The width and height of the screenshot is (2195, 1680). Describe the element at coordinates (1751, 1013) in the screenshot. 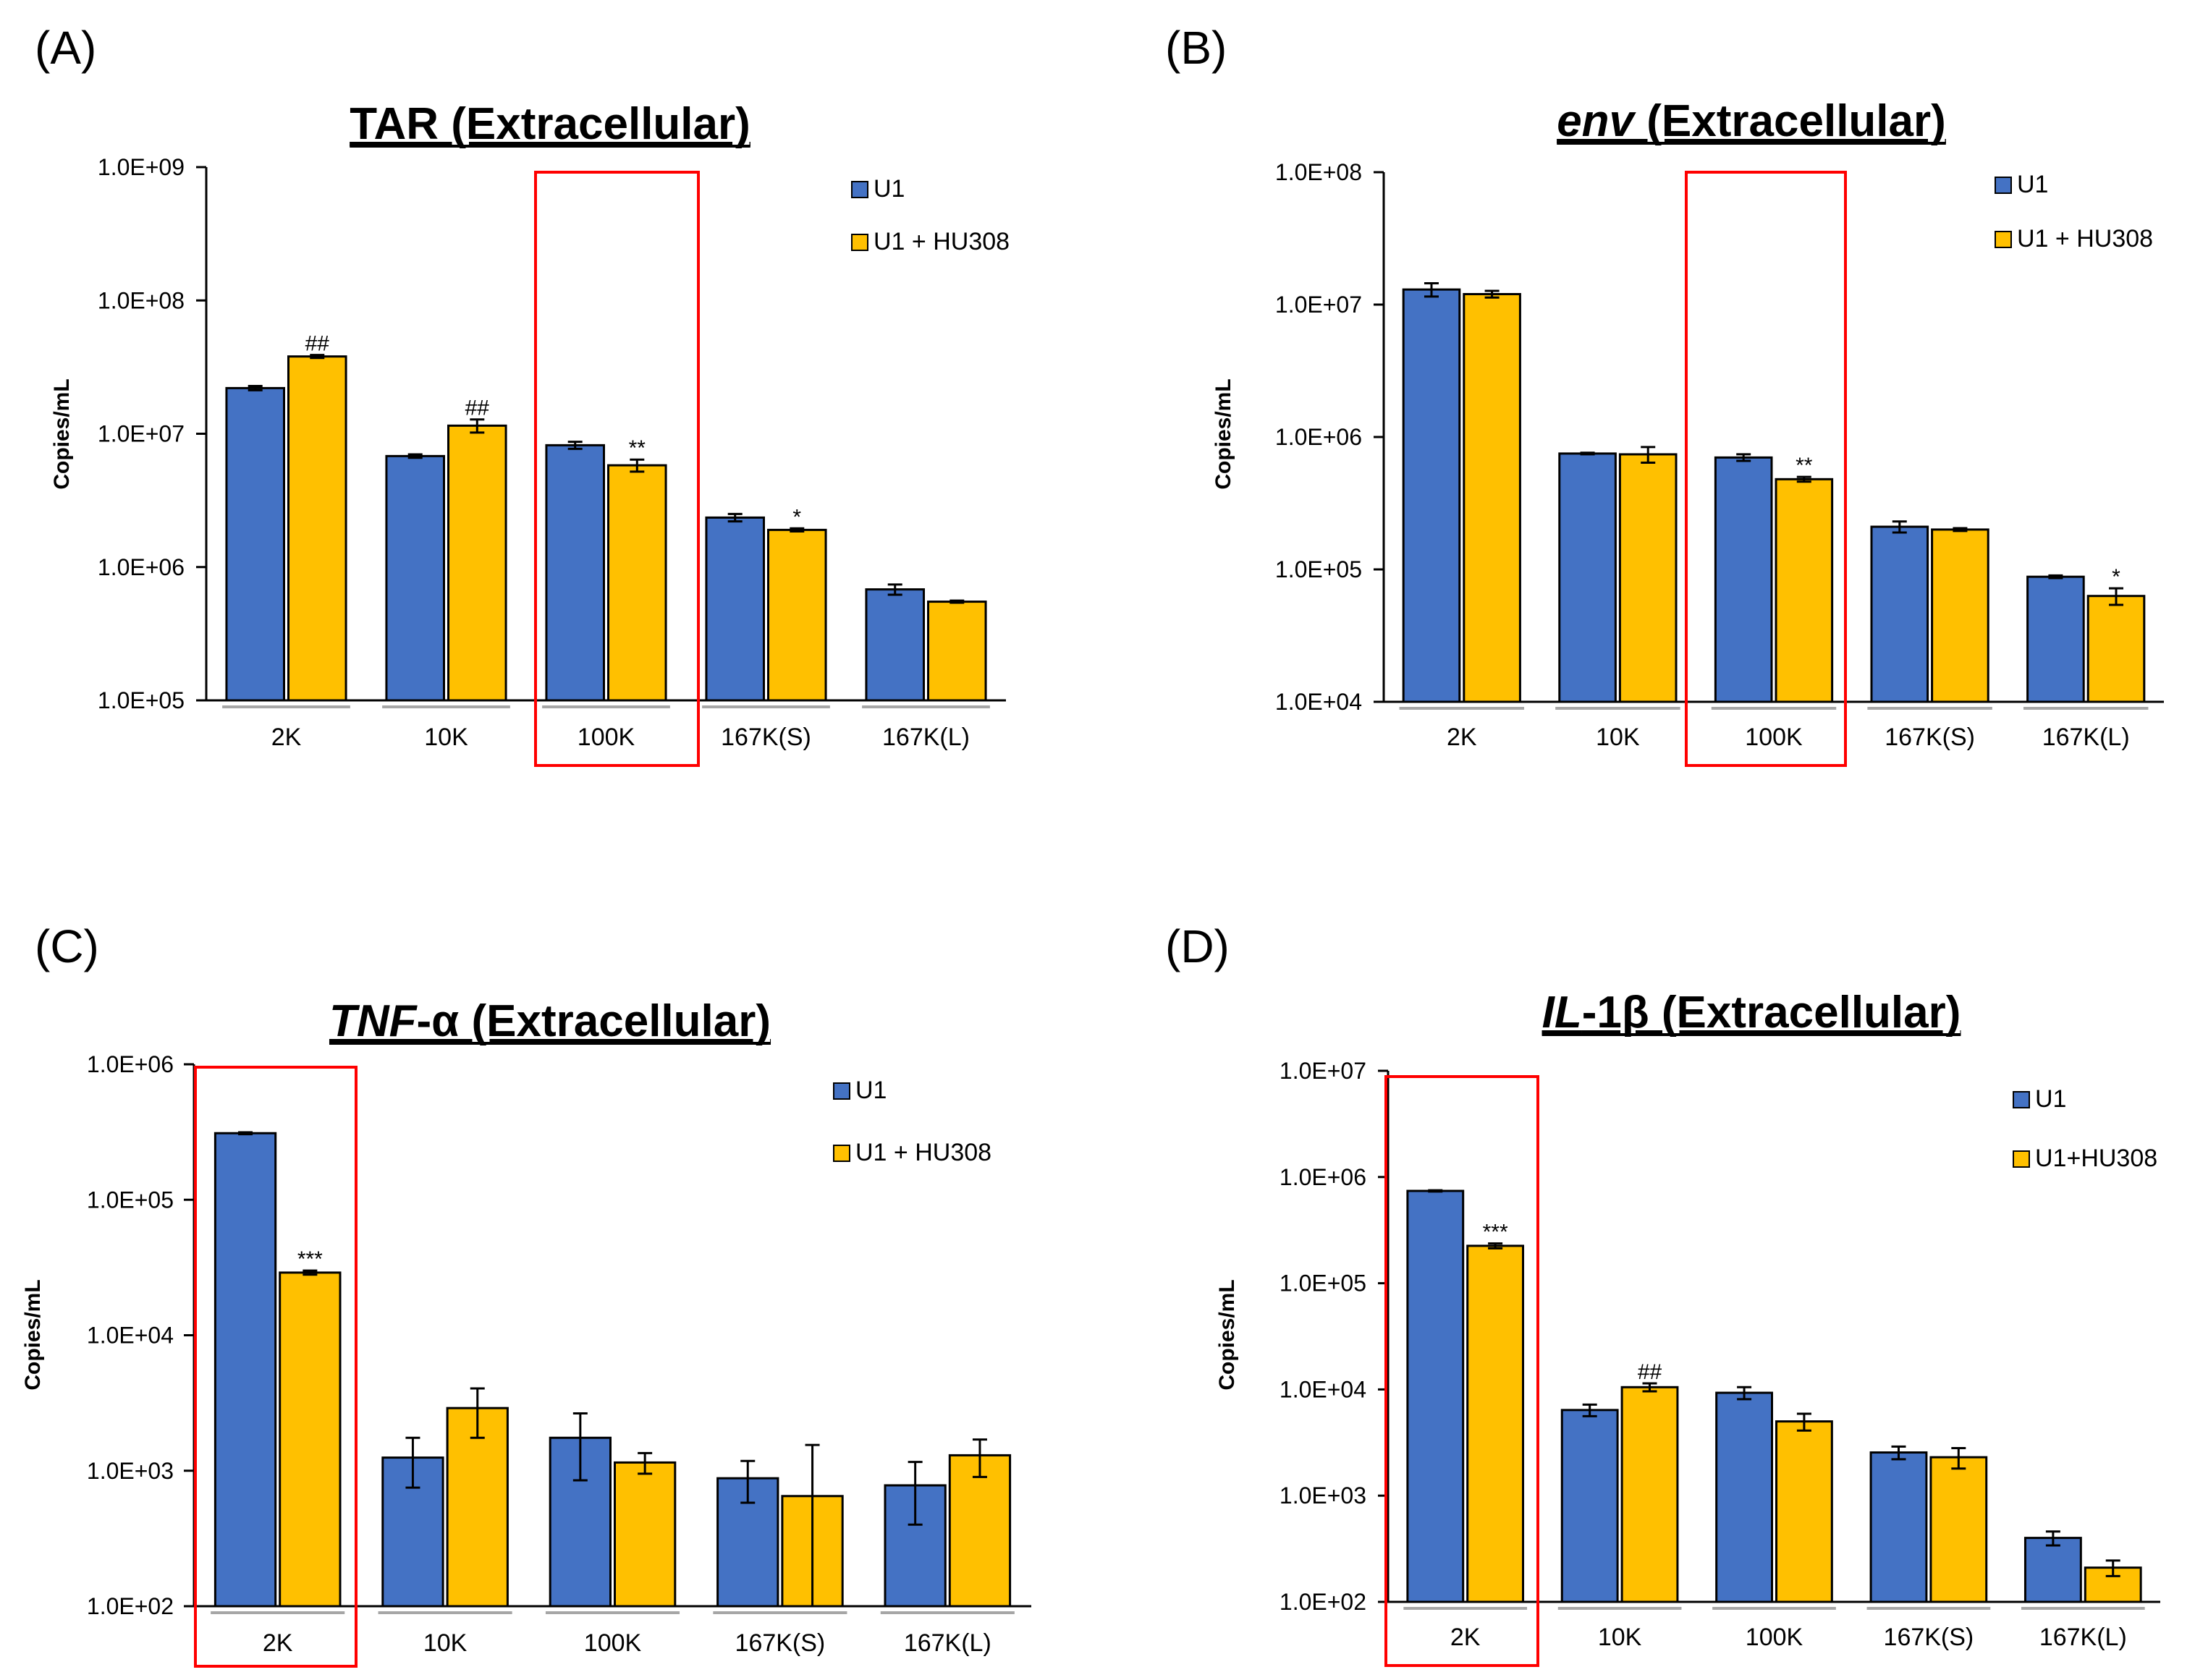

I see `chart-title: IL-1β (Extracellular)` at that location.